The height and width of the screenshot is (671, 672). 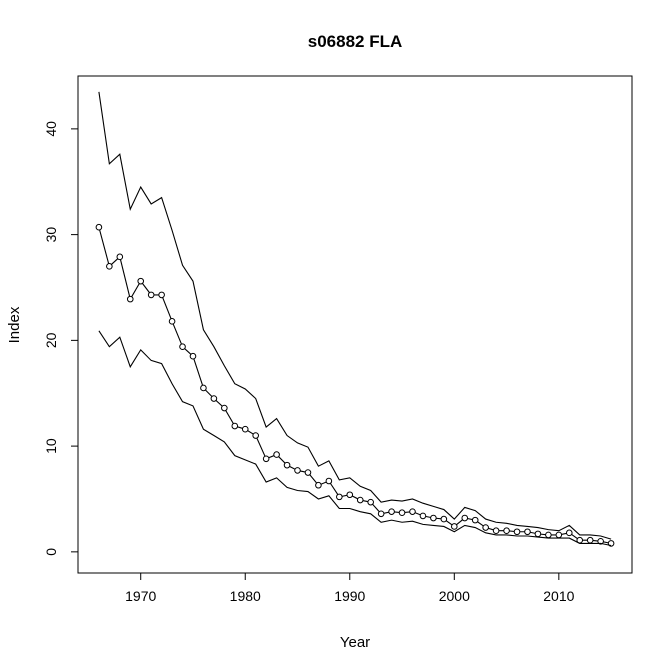 What do you see at coordinates (51, 340) in the screenshot?
I see `y-tick-label: 20` at bounding box center [51, 340].